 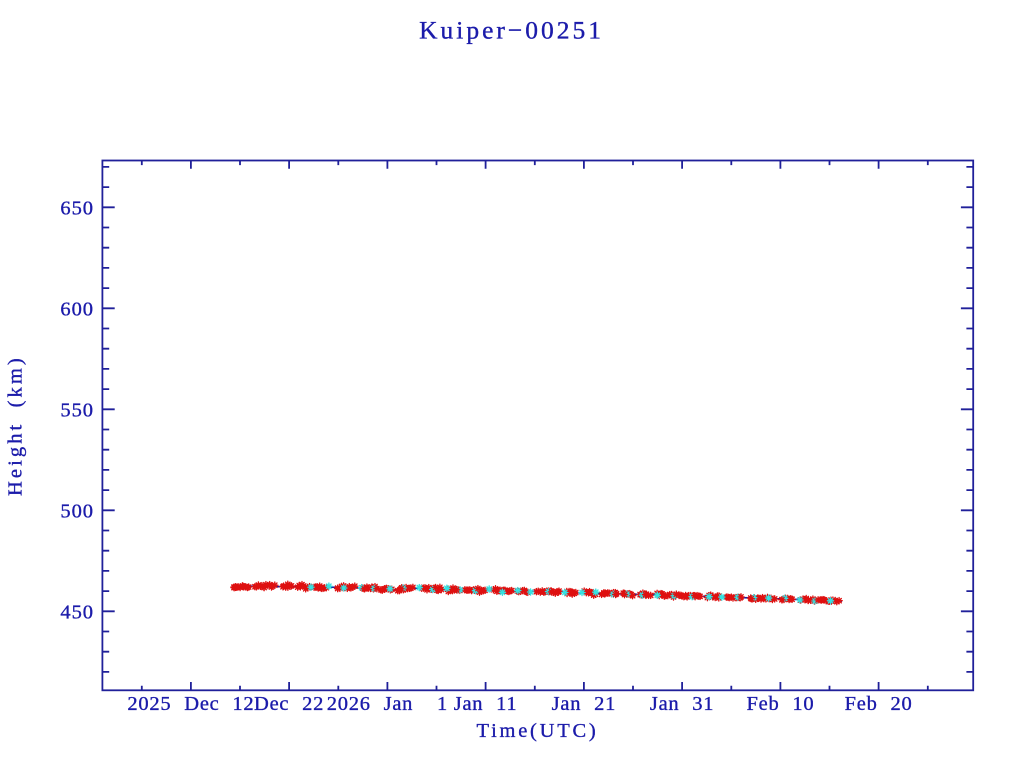 I want to click on svg-text: Time(UTC), so click(x=538, y=731).